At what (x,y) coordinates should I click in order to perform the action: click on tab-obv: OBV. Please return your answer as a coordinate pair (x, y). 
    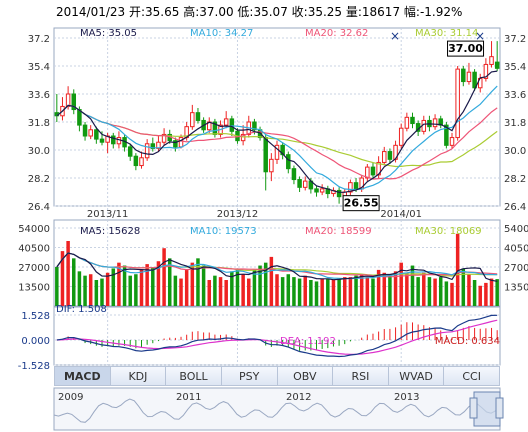
    Looking at the image, I should click on (305, 376).